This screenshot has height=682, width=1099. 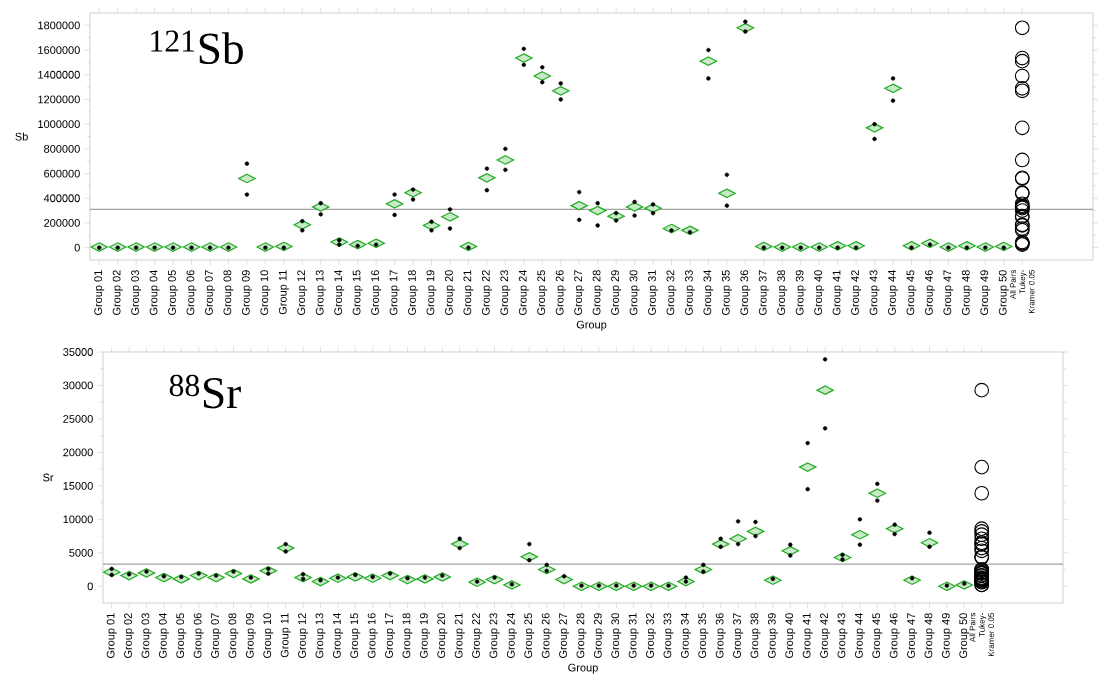 I want to click on x-tick-label: Group 38, so click(x=782, y=293).